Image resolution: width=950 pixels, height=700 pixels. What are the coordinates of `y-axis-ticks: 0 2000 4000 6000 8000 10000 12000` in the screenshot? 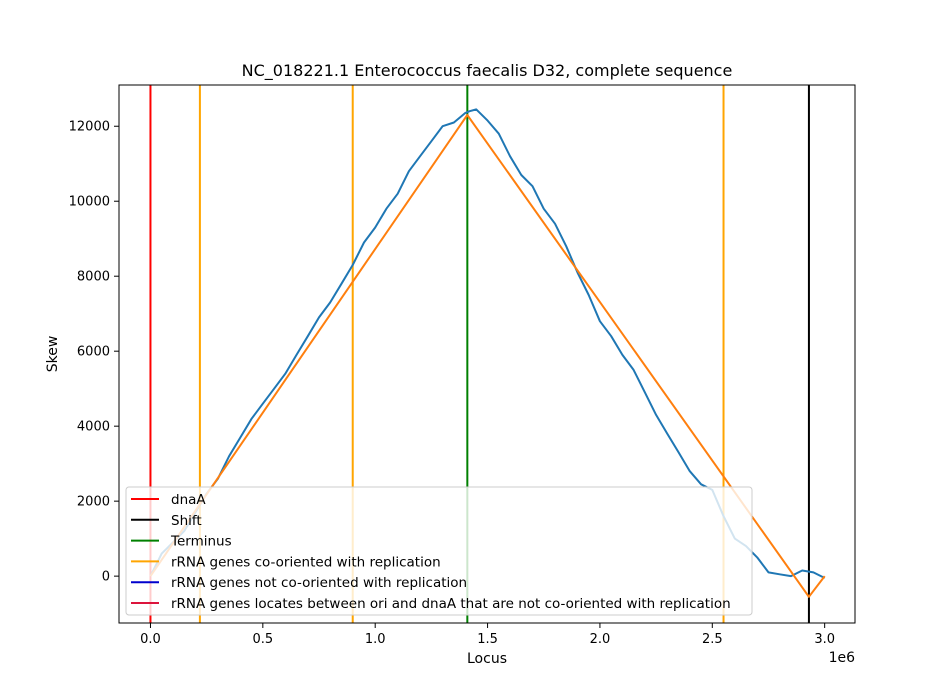 It's located at (94, 352).